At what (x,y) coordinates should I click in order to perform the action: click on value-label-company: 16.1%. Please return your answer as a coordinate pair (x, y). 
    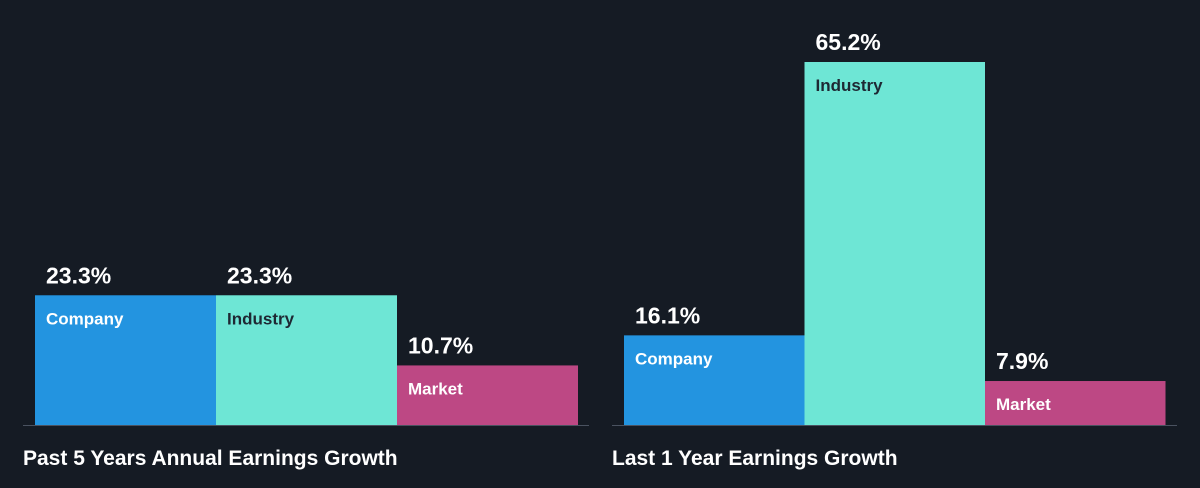
    Looking at the image, I should click on (667, 315).